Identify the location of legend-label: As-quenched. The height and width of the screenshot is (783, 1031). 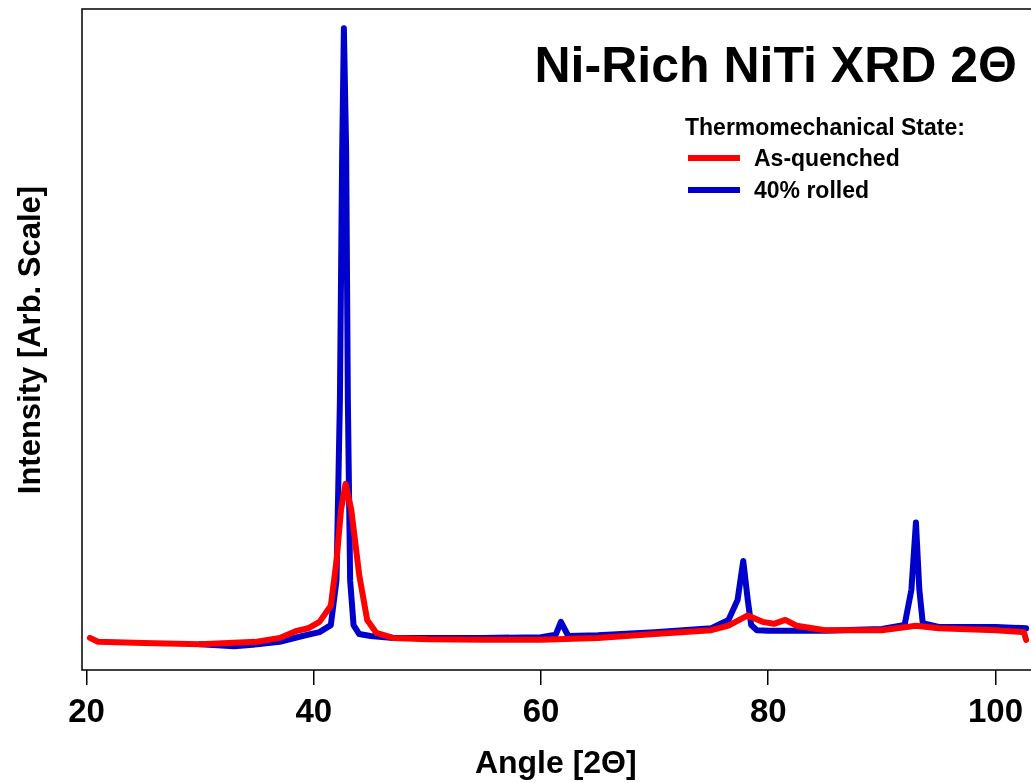
(827, 158).